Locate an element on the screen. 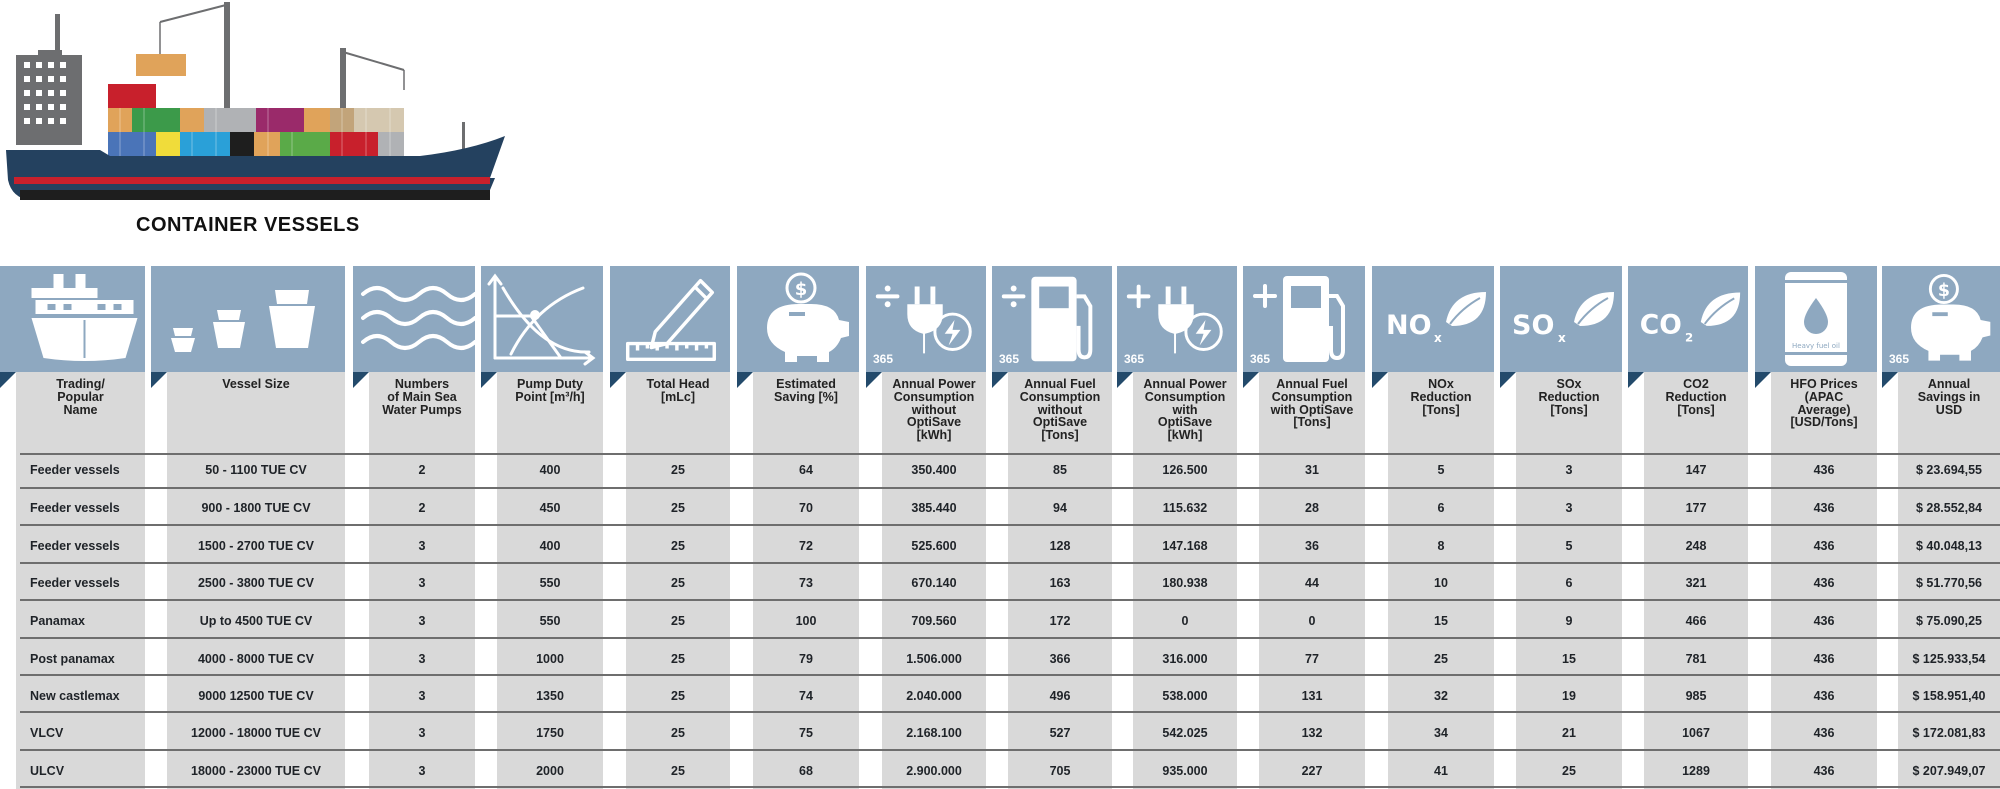 The image size is (2000, 789). table-cell: 10 is located at coordinates (1441, 583).